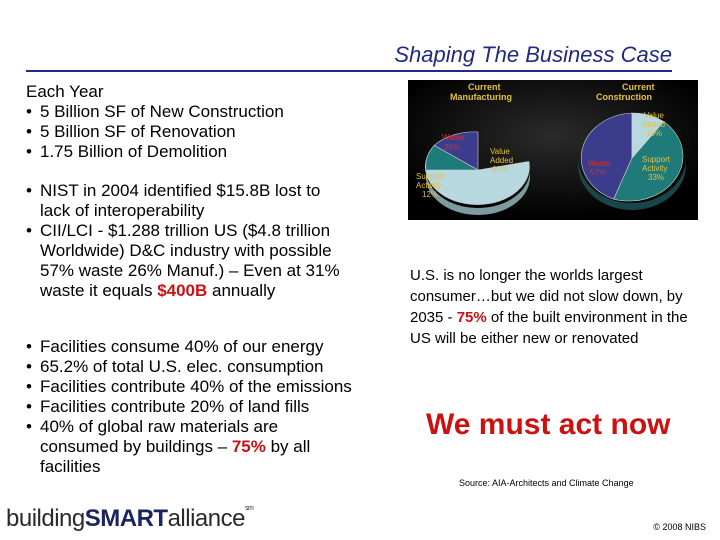  I want to click on construction-support-l2: Activity, so click(654, 168).